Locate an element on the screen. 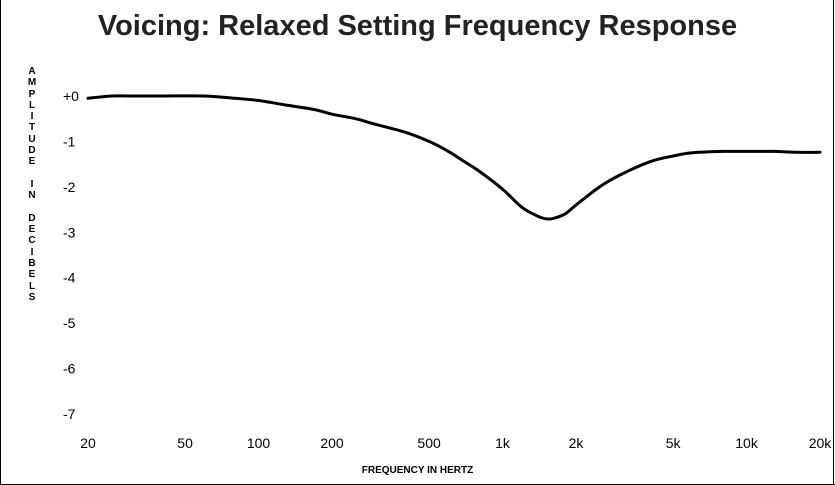  y-tick-label: -1 is located at coordinates (69, 141).